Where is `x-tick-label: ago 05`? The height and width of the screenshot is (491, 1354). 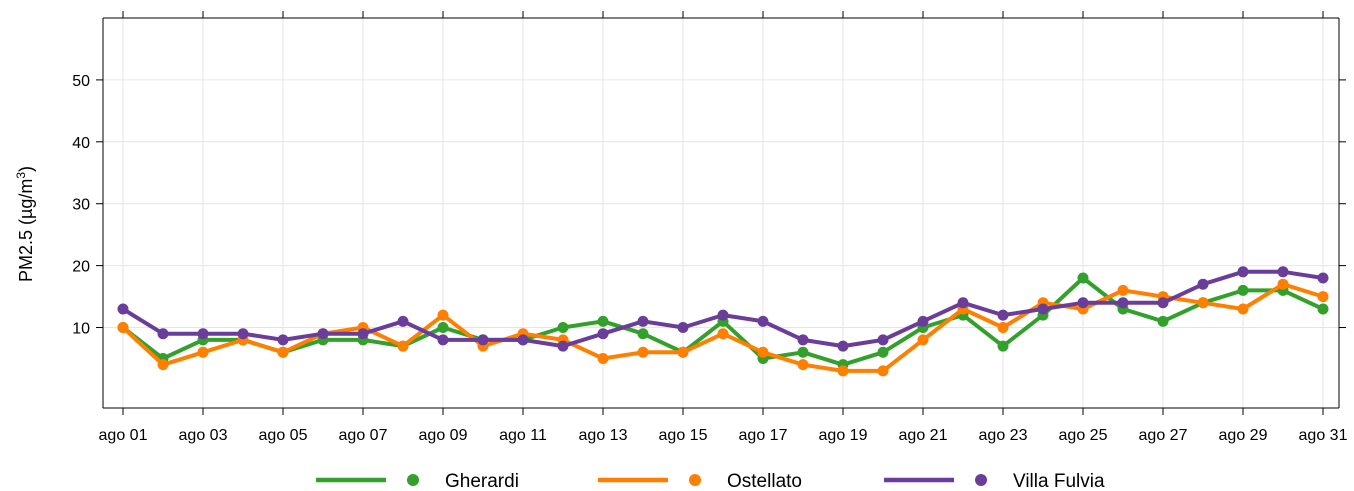
x-tick-label: ago 05 is located at coordinates (283, 435).